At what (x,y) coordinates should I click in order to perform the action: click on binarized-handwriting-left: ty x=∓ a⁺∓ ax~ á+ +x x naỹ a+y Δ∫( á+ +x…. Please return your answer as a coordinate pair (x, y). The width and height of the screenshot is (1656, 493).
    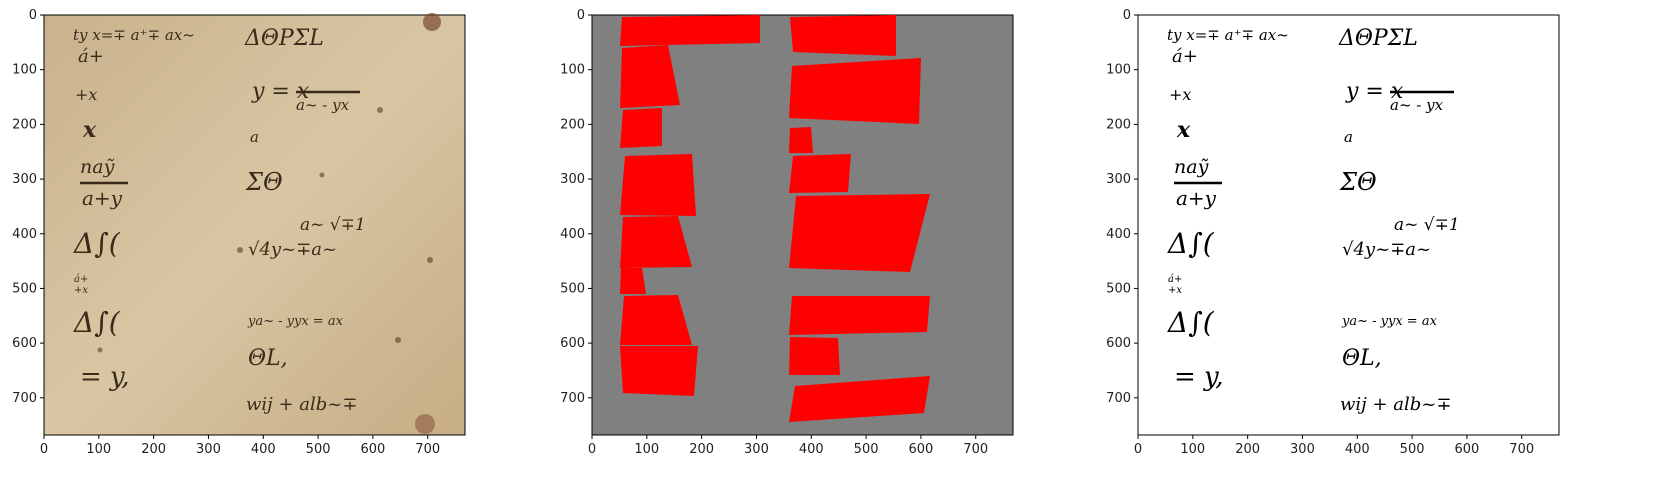
    Looking at the image, I should click on (1228, 209).